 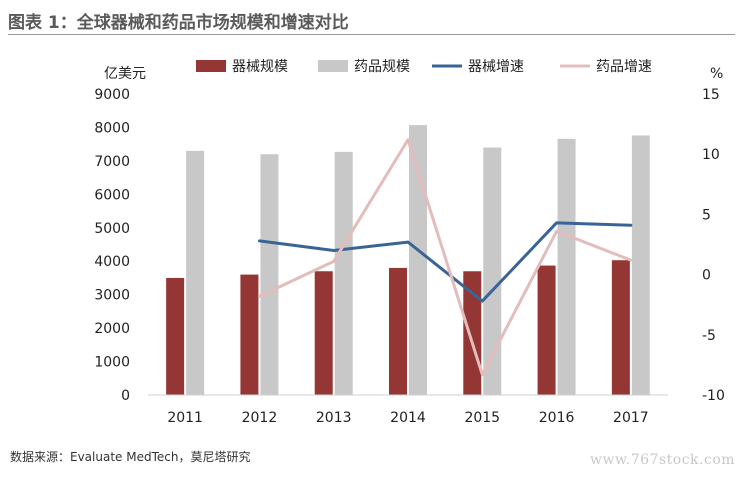 What do you see at coordinates (260, 418) in the screenshot?
I see `x-tick-label: 2012` at bounding box center [260, 418].